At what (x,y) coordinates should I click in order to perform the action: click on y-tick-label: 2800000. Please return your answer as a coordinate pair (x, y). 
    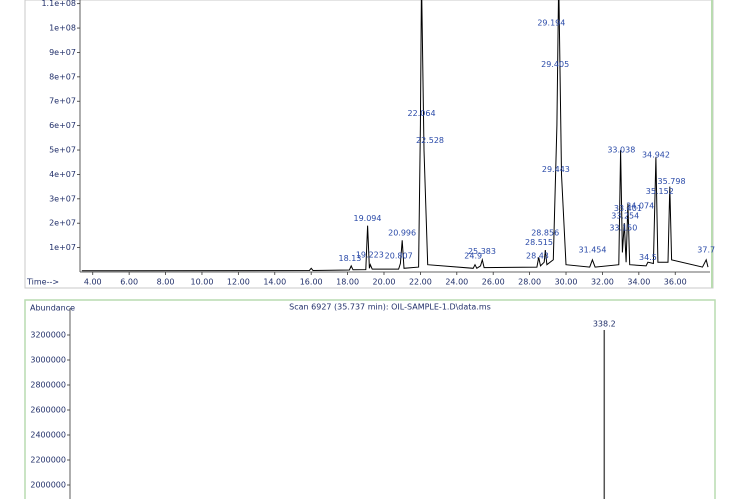
    Looking at the image, I should click on (48, 385).